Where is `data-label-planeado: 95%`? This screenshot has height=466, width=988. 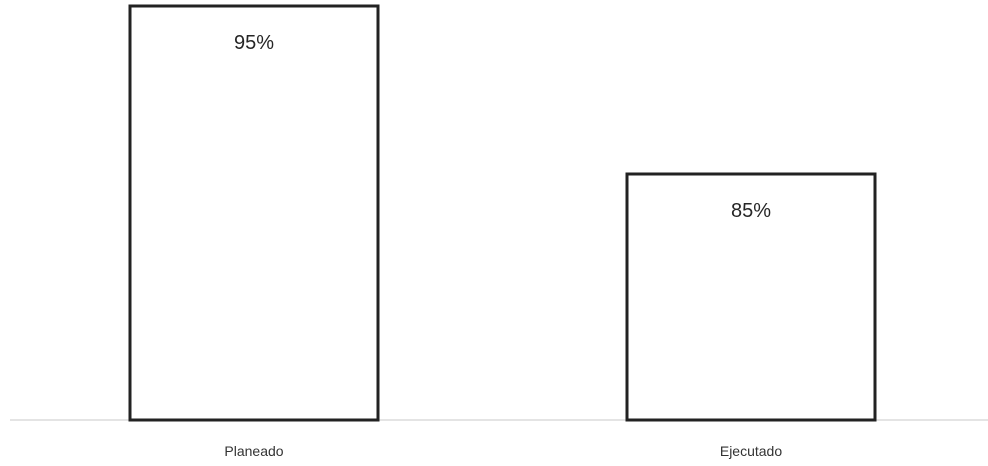
data-label-planeado: 95% is located at coordinates (254, 43).